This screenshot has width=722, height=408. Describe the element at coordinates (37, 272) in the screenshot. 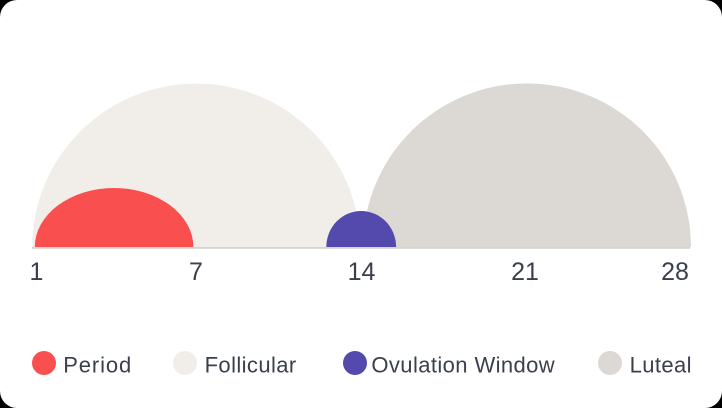

I see `svg-text: 1` at that location.